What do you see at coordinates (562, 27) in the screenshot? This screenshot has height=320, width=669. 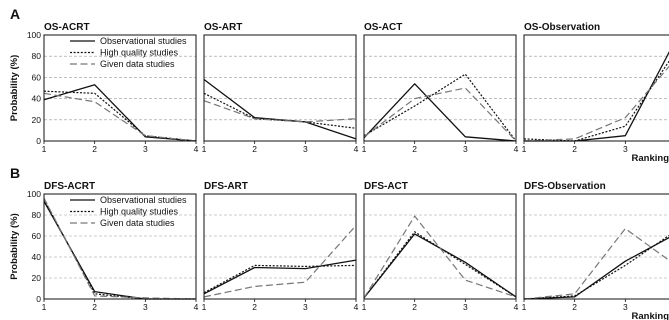 I see `panel-title: OS-Observation` at bounding box center [562, 27].